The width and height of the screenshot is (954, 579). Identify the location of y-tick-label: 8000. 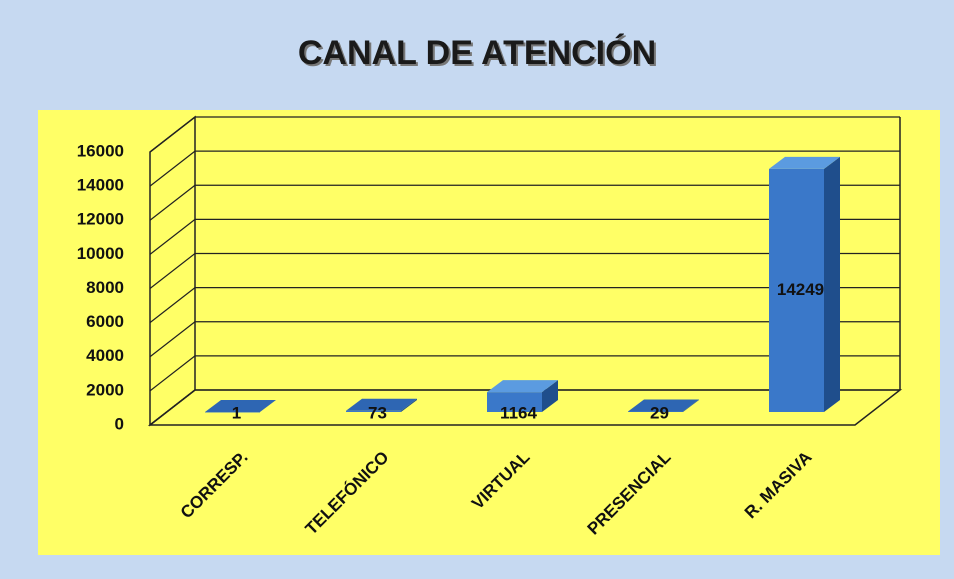
(105, 287).